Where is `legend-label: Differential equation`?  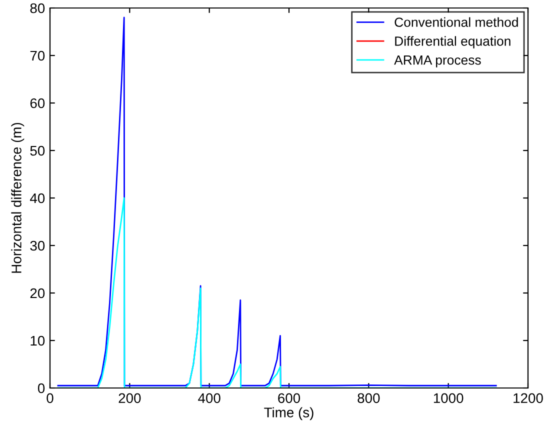
legend-label: Differential equation is located at coordinates (452, 42).